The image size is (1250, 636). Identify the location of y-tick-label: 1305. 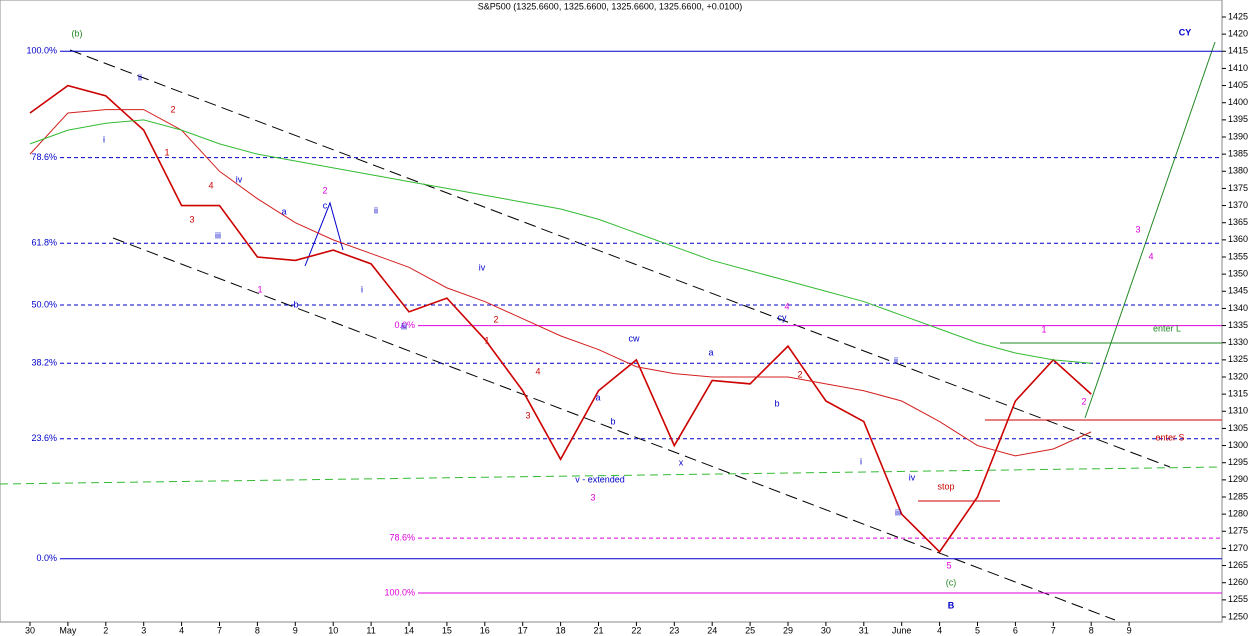
(1238, 428).